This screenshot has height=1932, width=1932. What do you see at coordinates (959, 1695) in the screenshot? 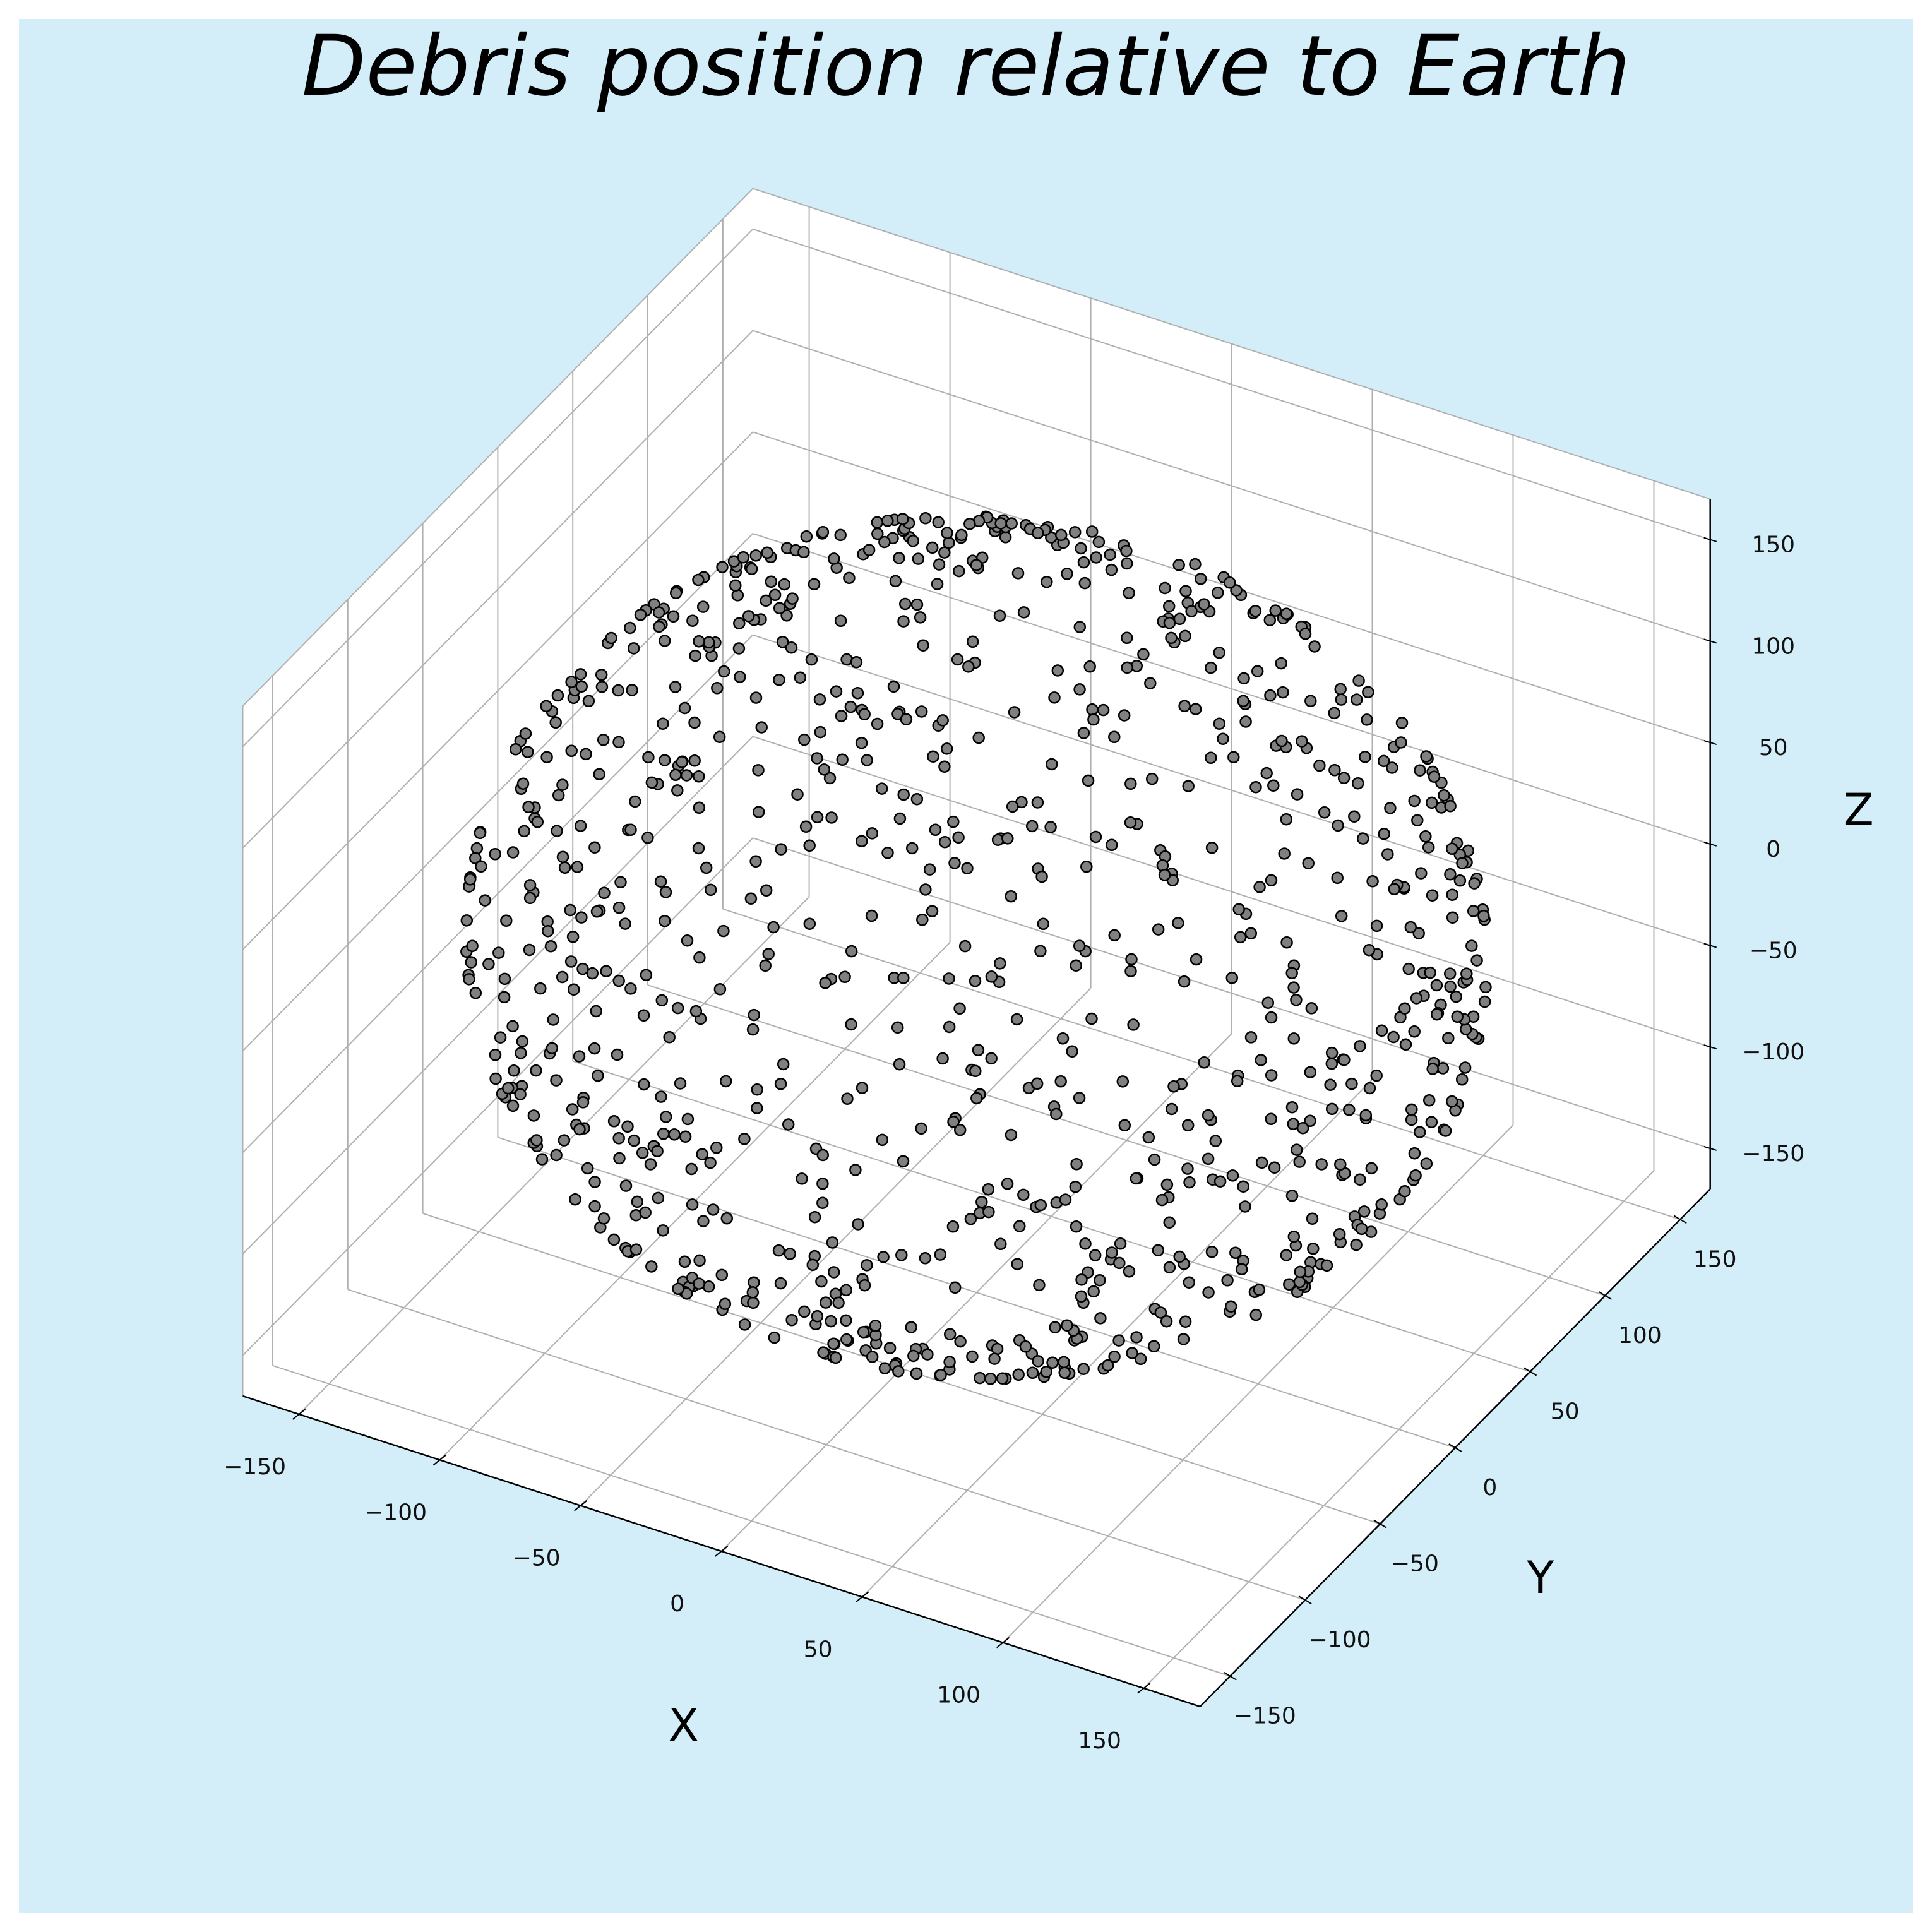
I see `x-tick-label: 100` at bounding box center [959, 1695].